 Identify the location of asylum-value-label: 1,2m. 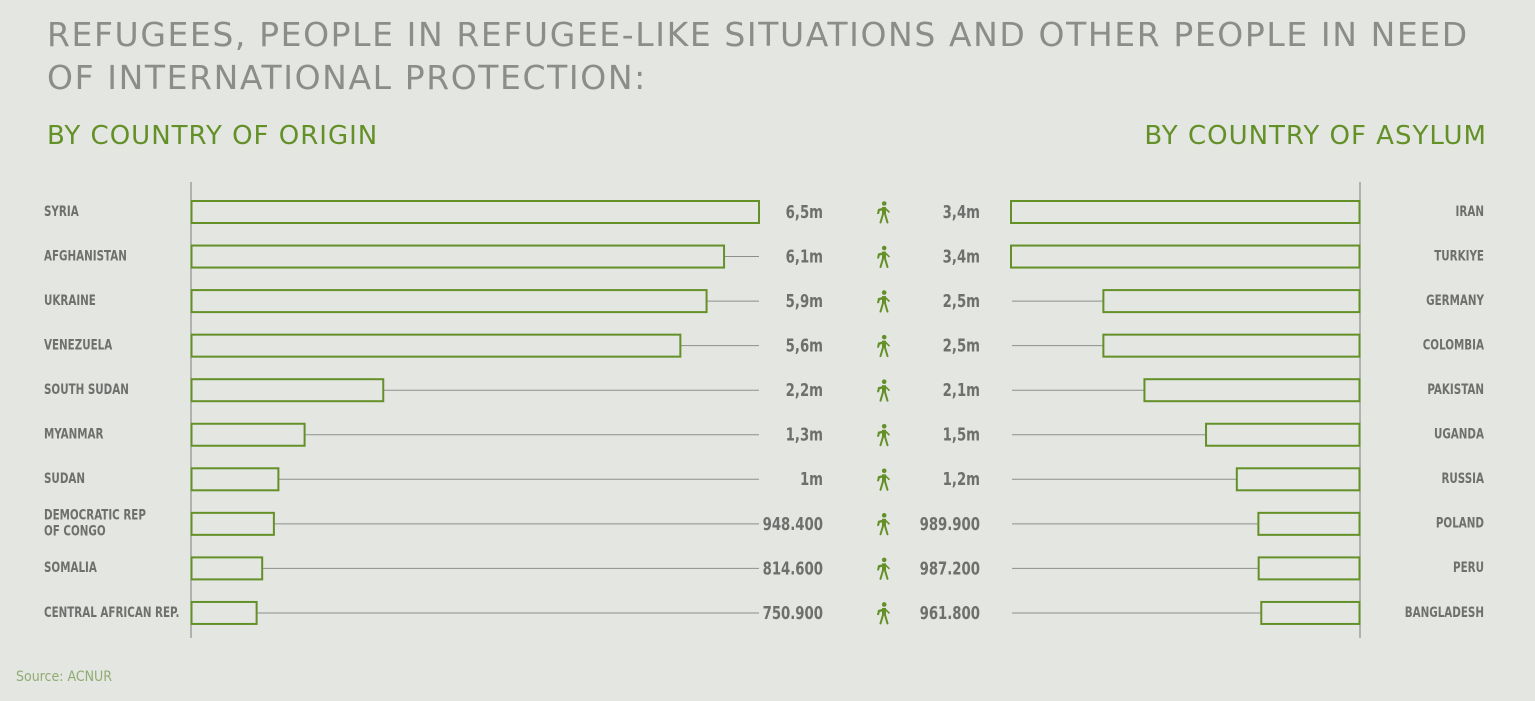
(961, 479).